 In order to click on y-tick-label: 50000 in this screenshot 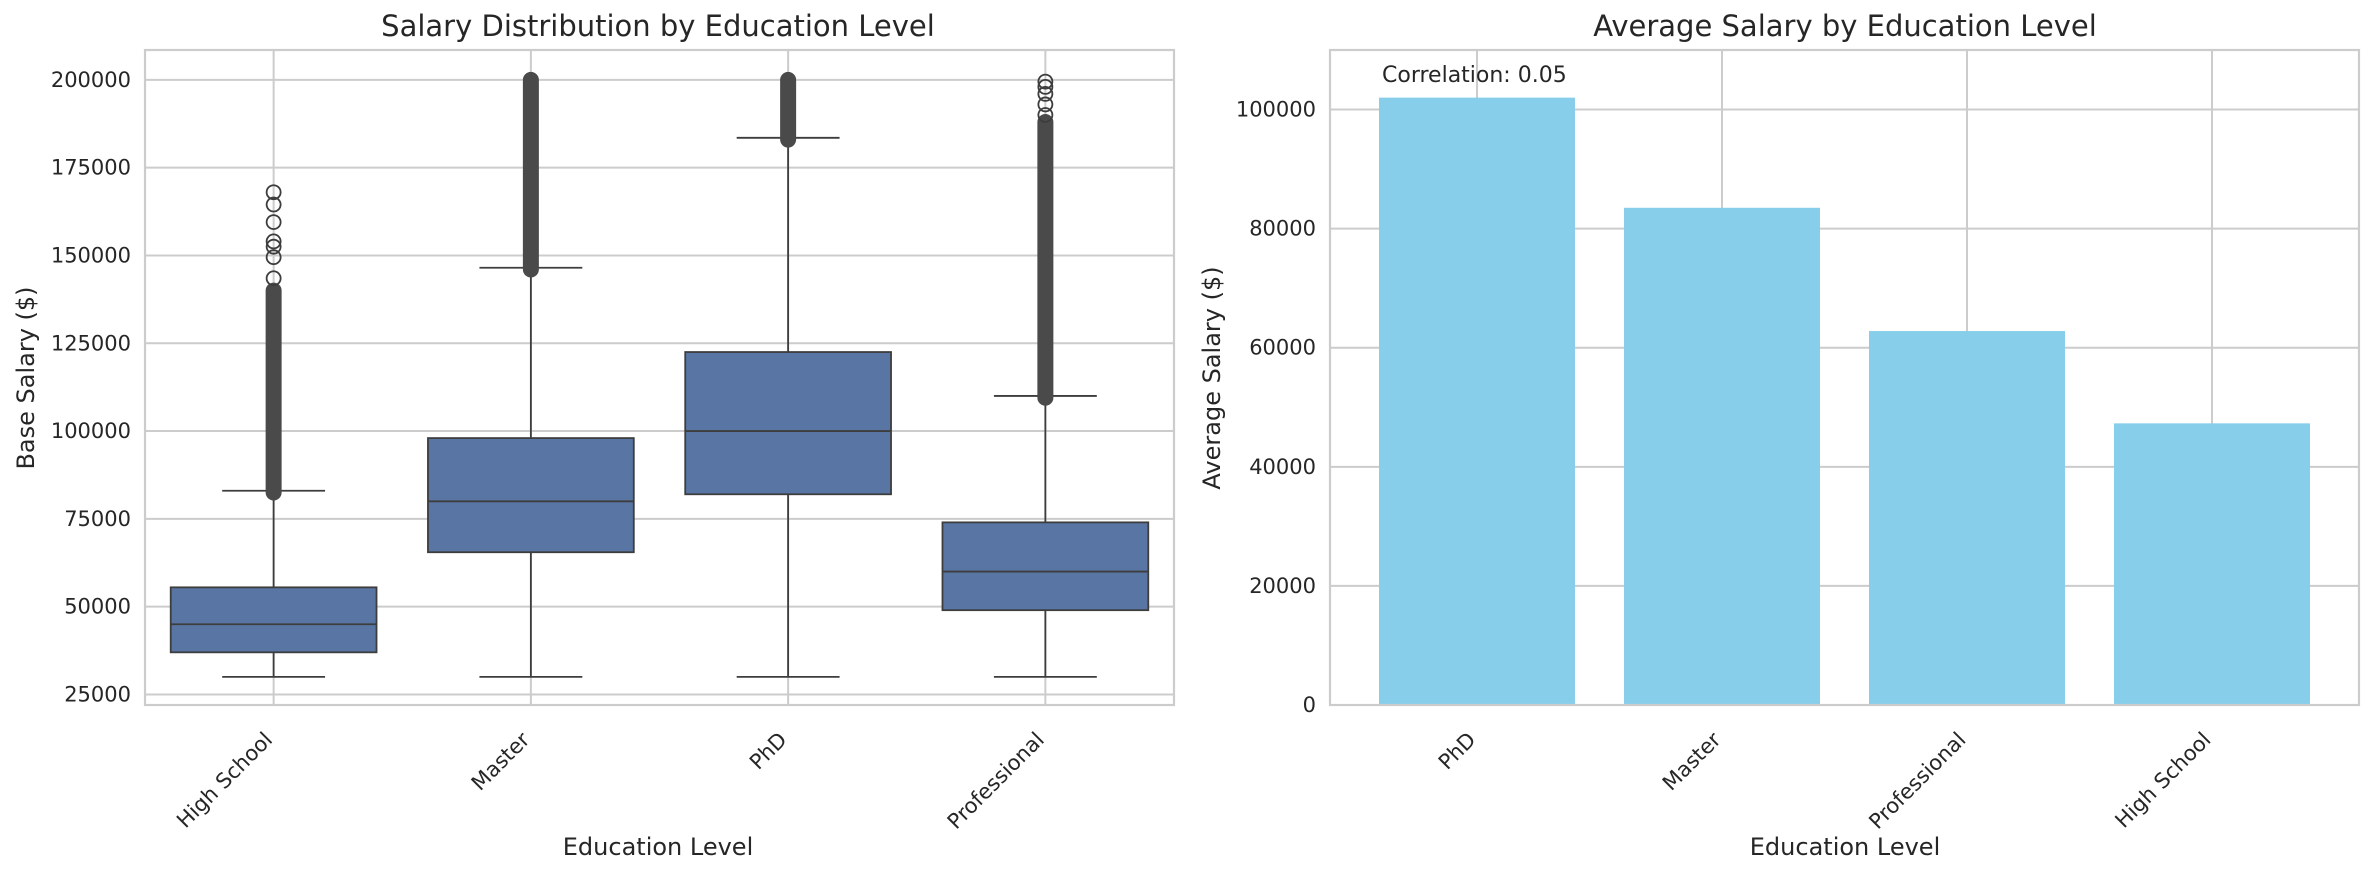, I will do `click(97, 607)`.